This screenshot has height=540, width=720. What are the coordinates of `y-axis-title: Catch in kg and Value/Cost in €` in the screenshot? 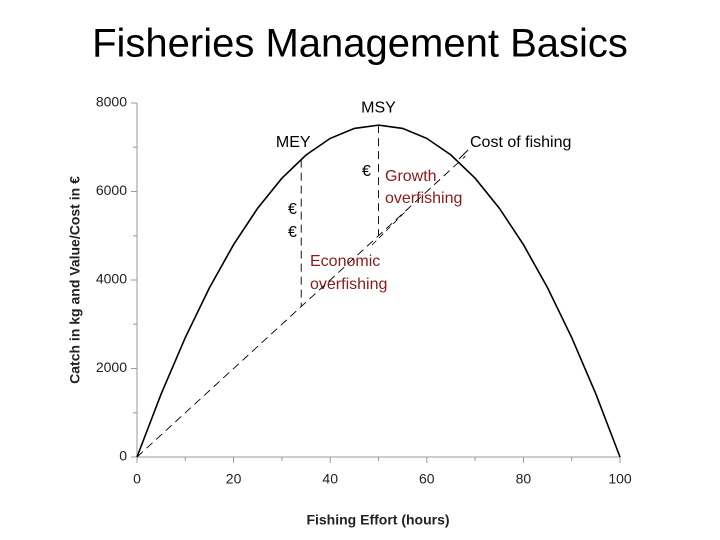 It's located at (75, 280).